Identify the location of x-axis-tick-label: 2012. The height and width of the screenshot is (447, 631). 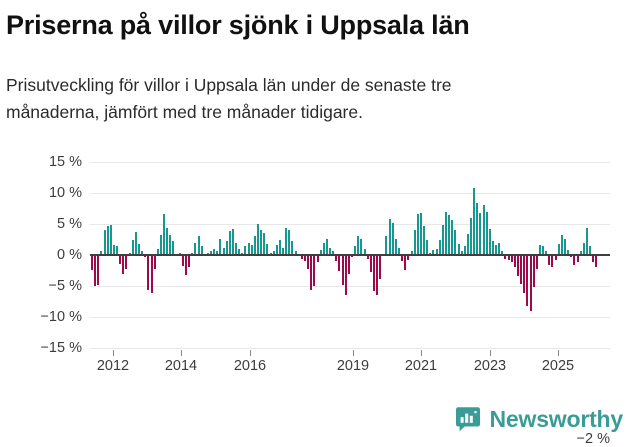
(113, 366).